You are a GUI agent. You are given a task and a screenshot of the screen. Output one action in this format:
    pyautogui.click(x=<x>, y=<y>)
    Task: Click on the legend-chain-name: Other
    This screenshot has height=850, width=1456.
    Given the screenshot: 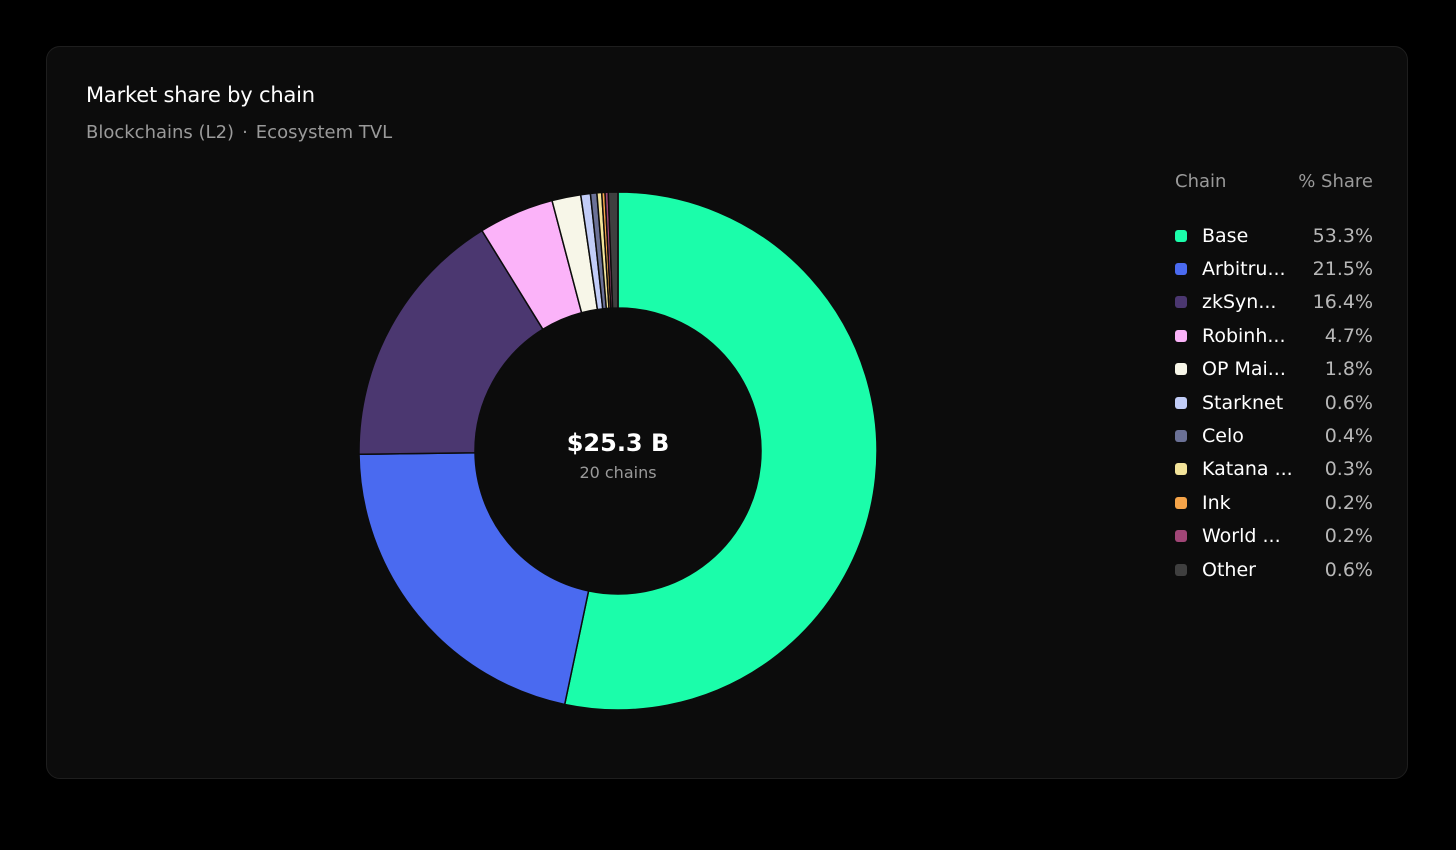 What is the action you would take?
    pyautogui.click(x=1229, y=569)
    